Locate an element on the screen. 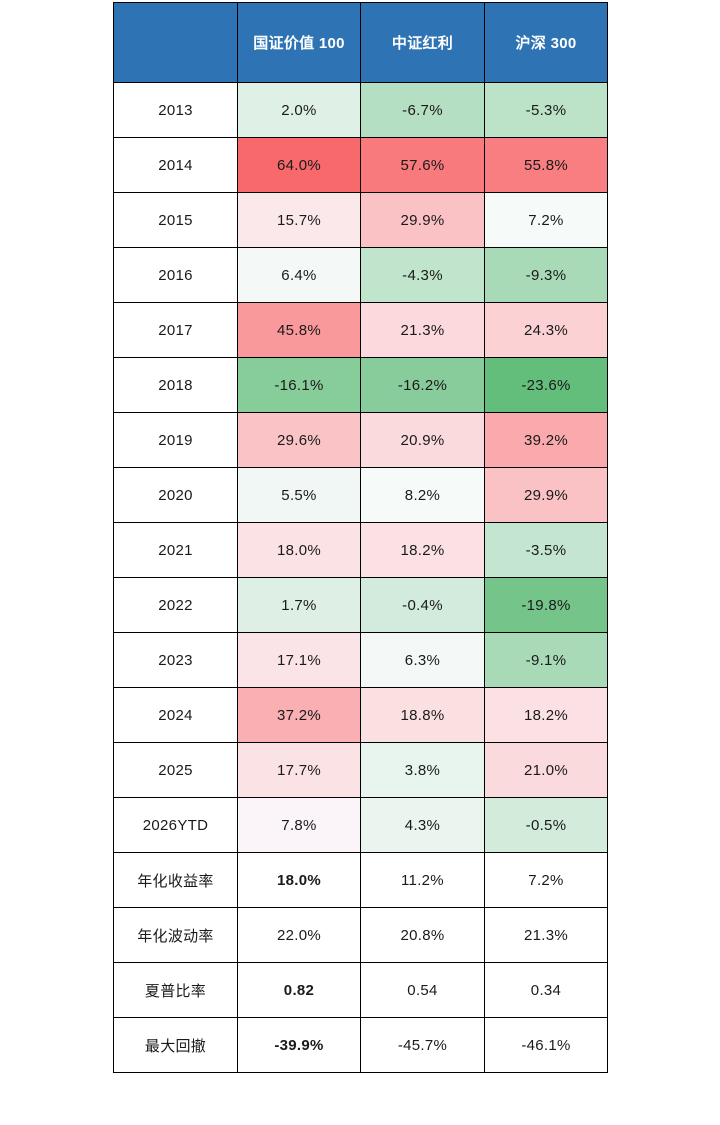 This screenshot has width=720, height=1125. table-row: 年化收益率 18.0% 11.2% 7.2% is located at coordinates (360, 880).